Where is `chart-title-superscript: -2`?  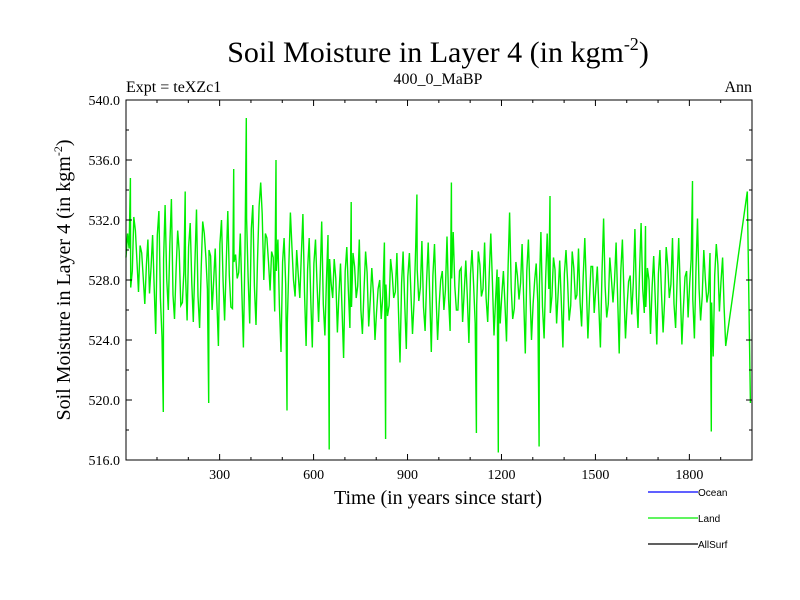
chart-title-superscript: -2 is located at coordinates (631, 44).